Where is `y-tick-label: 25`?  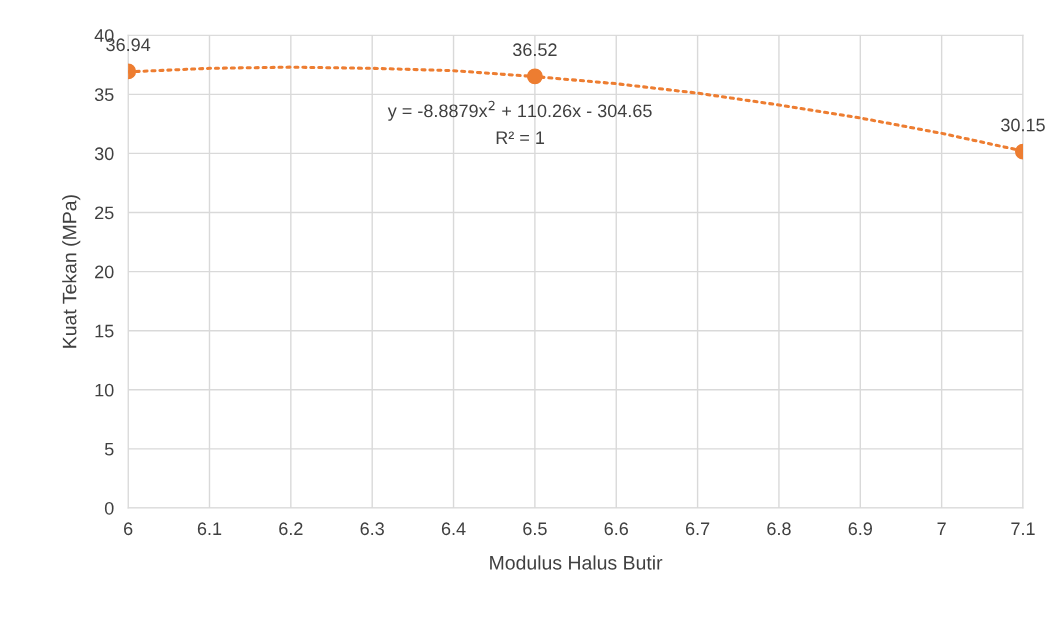 y-tick-label: 25 is located at coordinates (104, 213).